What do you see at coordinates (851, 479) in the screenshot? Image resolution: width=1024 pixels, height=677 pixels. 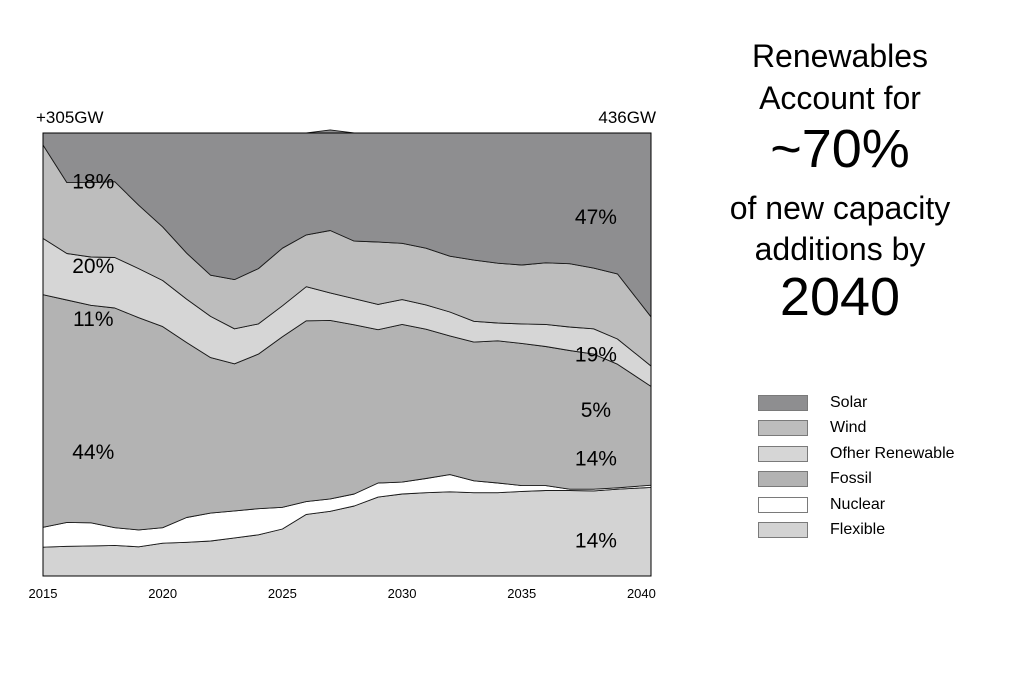 I see `legend-label: Fossil` at bounding box center [851, 479].